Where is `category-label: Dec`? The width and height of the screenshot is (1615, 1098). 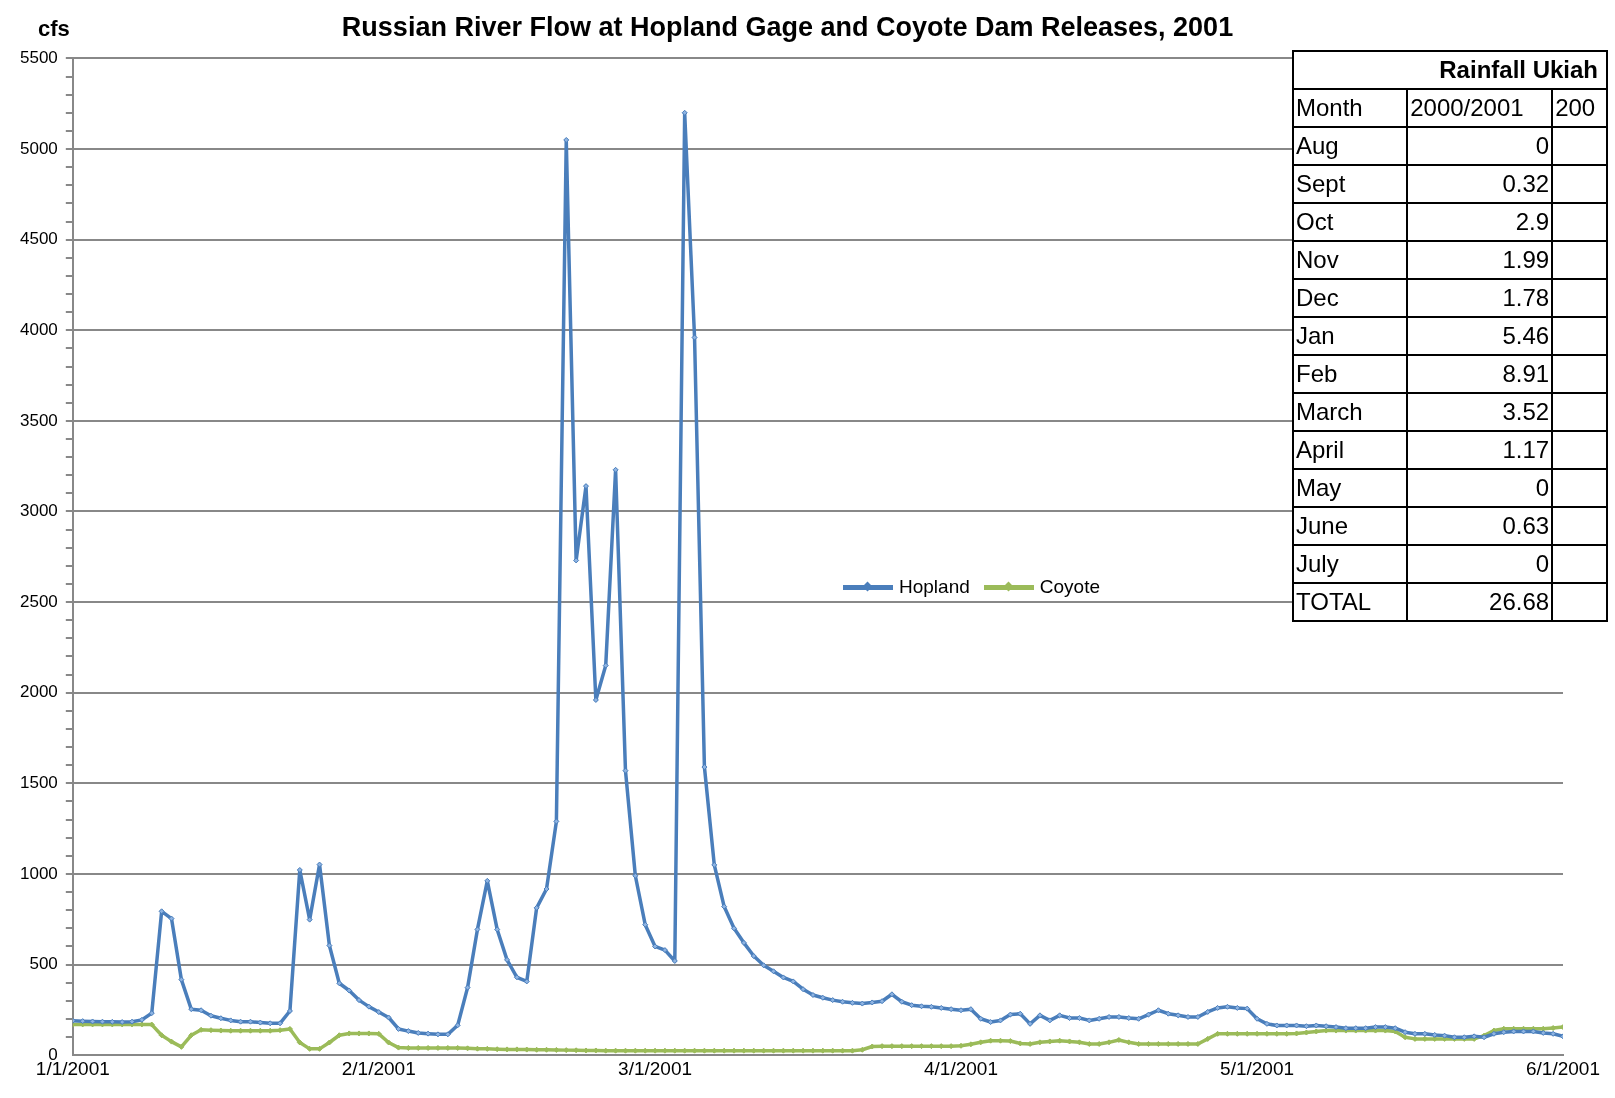
category-label: Dec is located at coordinates (1350, 298).